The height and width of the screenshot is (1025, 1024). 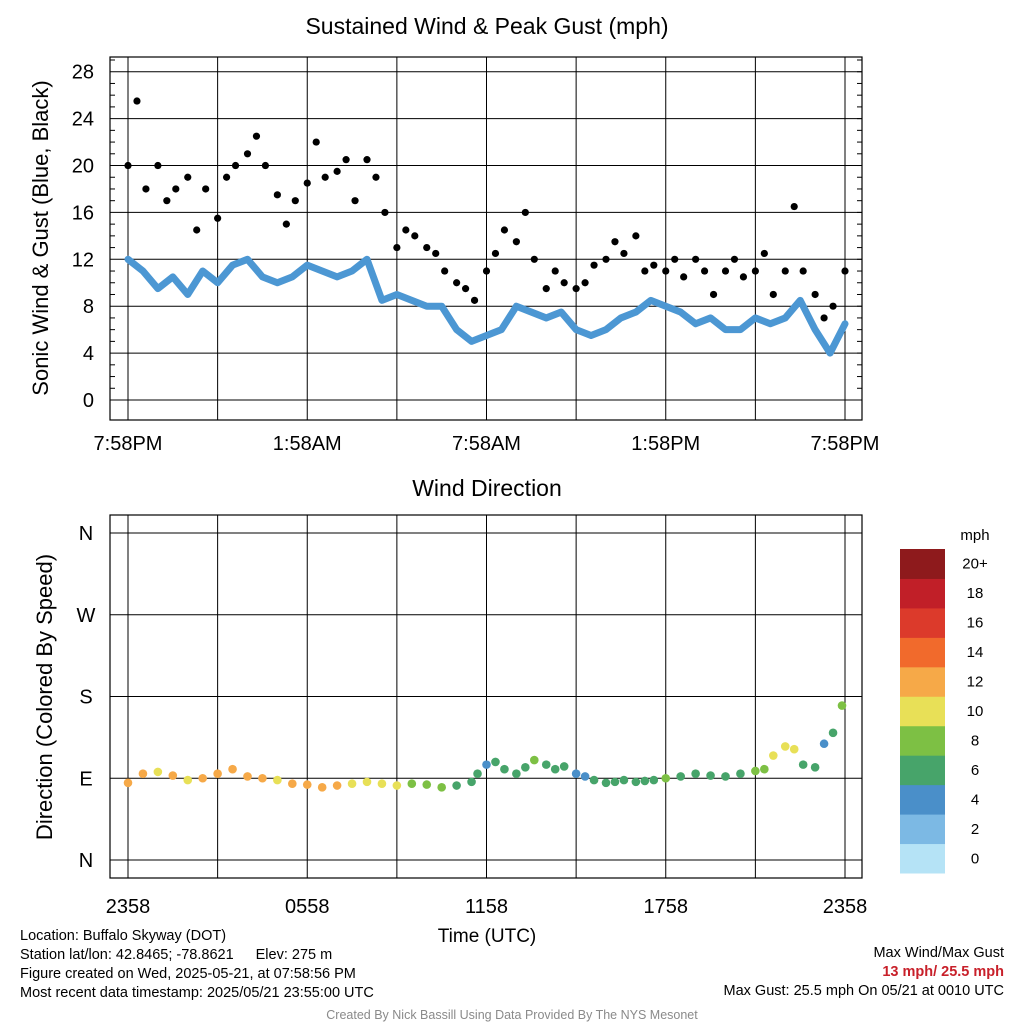 I want to click on bottom-xtick-label: 1758, so click(x=666, y=907).